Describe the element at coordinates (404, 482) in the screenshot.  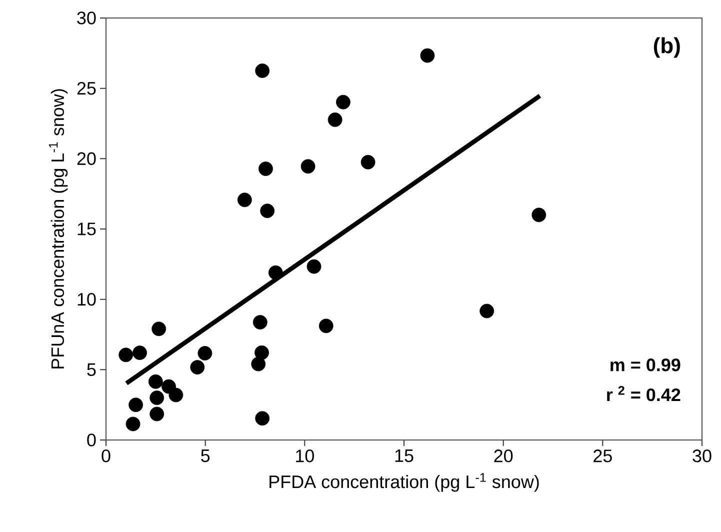
I see `x-axis-title: PFDA concentration (pg L$^{-1}$ snow)` at that location.